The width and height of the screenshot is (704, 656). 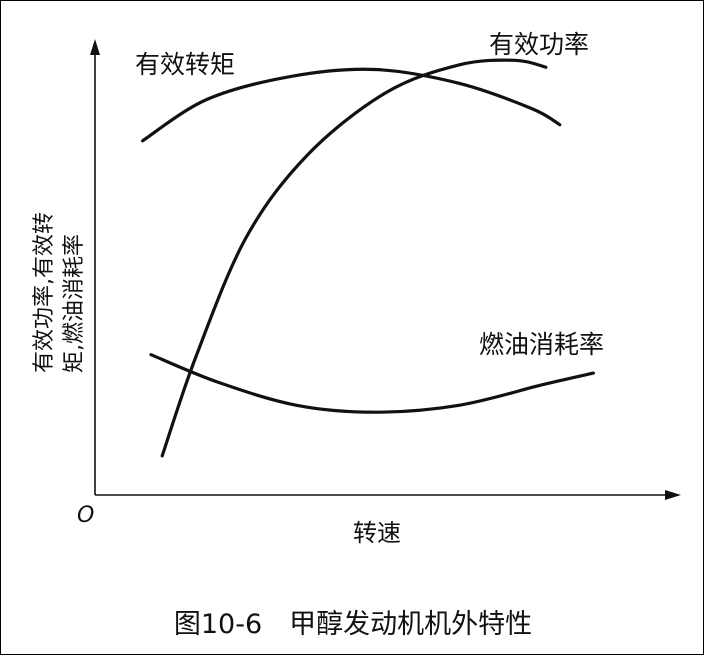 What do you see at coordinates (95, 47) in the screenshot?
I see `y-axis-arrow-icon` at bounding box center [95, 47].